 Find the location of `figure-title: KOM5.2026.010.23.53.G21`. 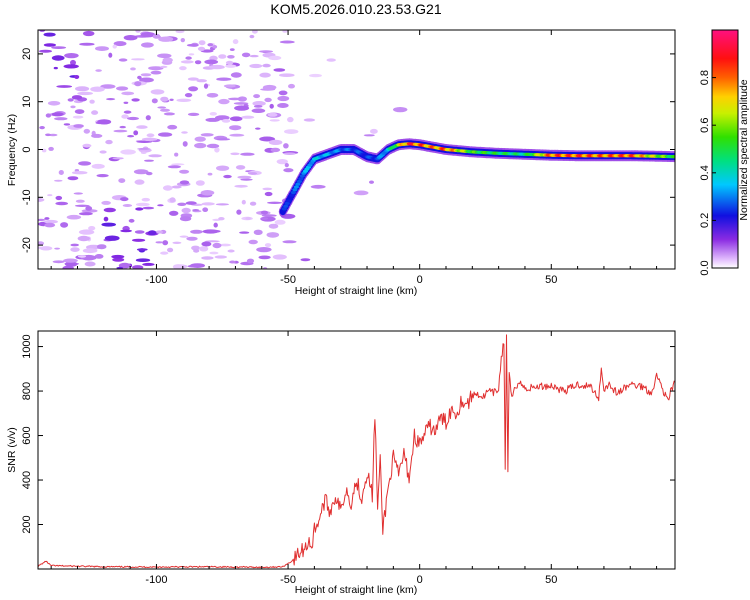

figure-title: KOM5.2026.010.23.53.G21 is located at coordinates (355, 9).